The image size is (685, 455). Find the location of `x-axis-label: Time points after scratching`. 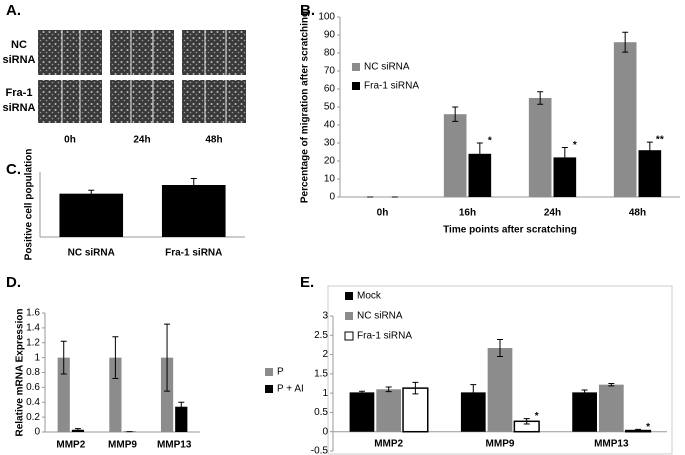

x-axis-label: Time points after scratching is located at coordinates (510, 230).